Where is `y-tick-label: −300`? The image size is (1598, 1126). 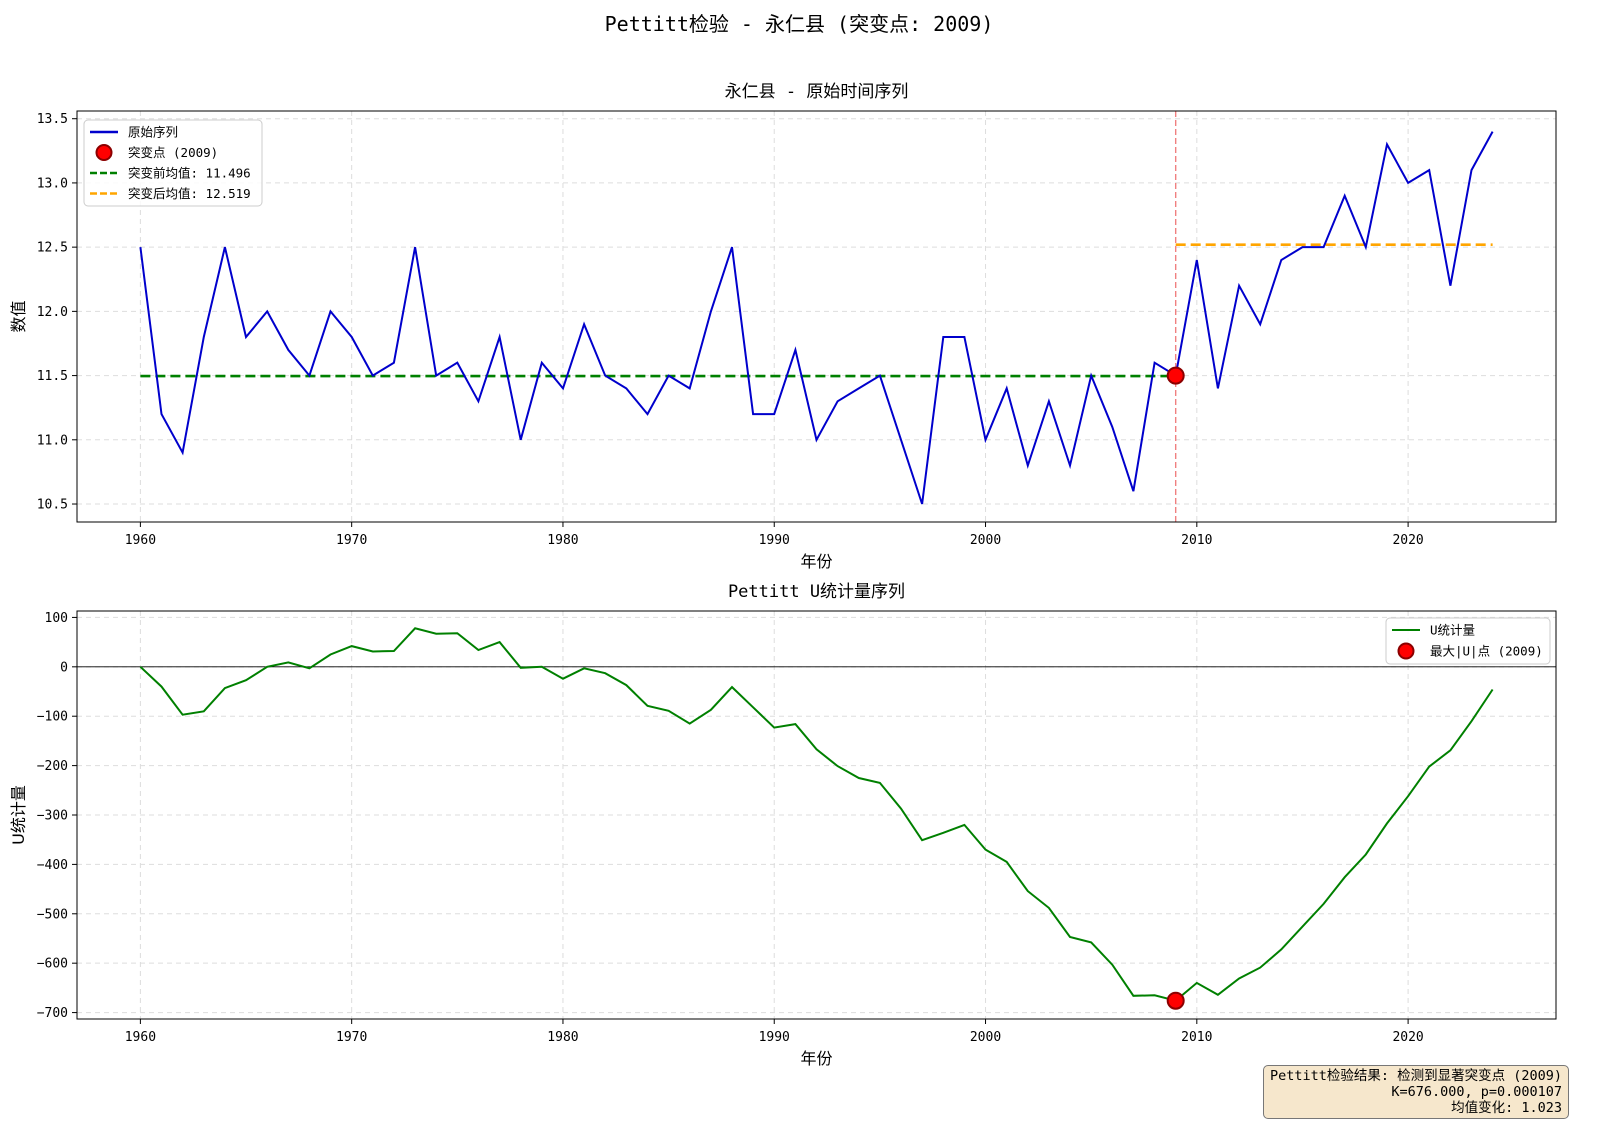
y-tick-label: −300 is located at coordinates (52, 816).